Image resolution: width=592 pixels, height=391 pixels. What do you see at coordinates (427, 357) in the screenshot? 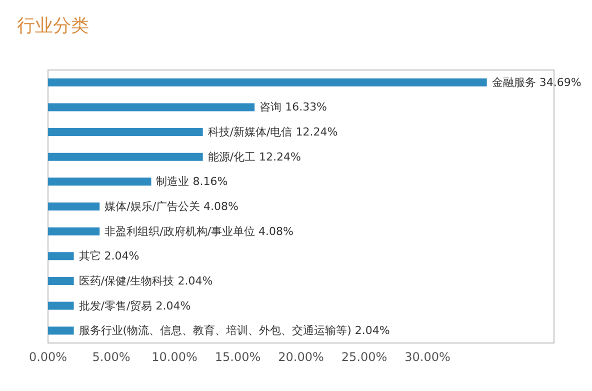
I see `x-tick-label: 30.00%` at bounding box center [427, 357].